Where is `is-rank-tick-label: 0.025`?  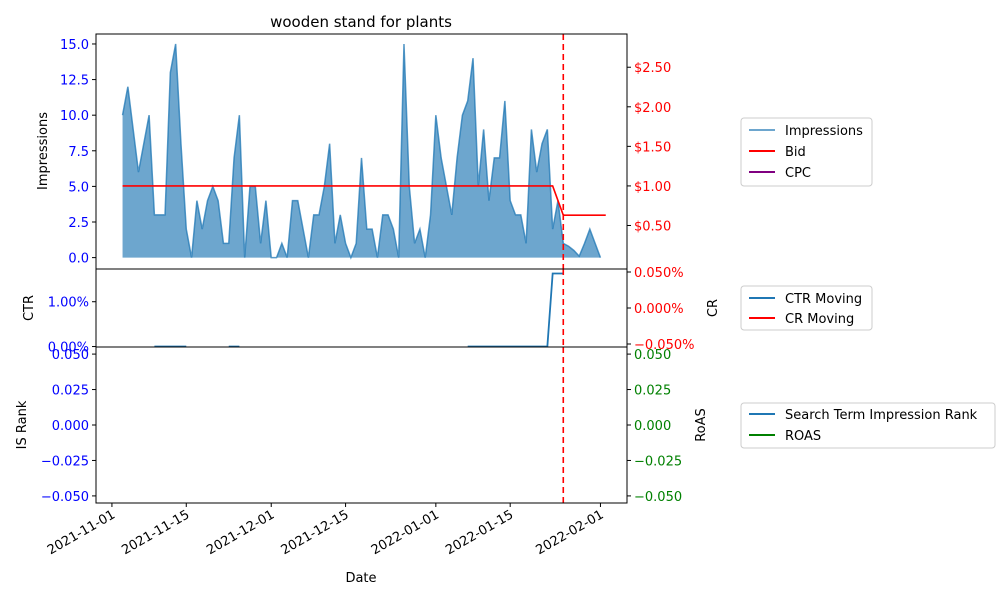 is-rank-tick-label: 0.025 is located at coordinates (70, 391).